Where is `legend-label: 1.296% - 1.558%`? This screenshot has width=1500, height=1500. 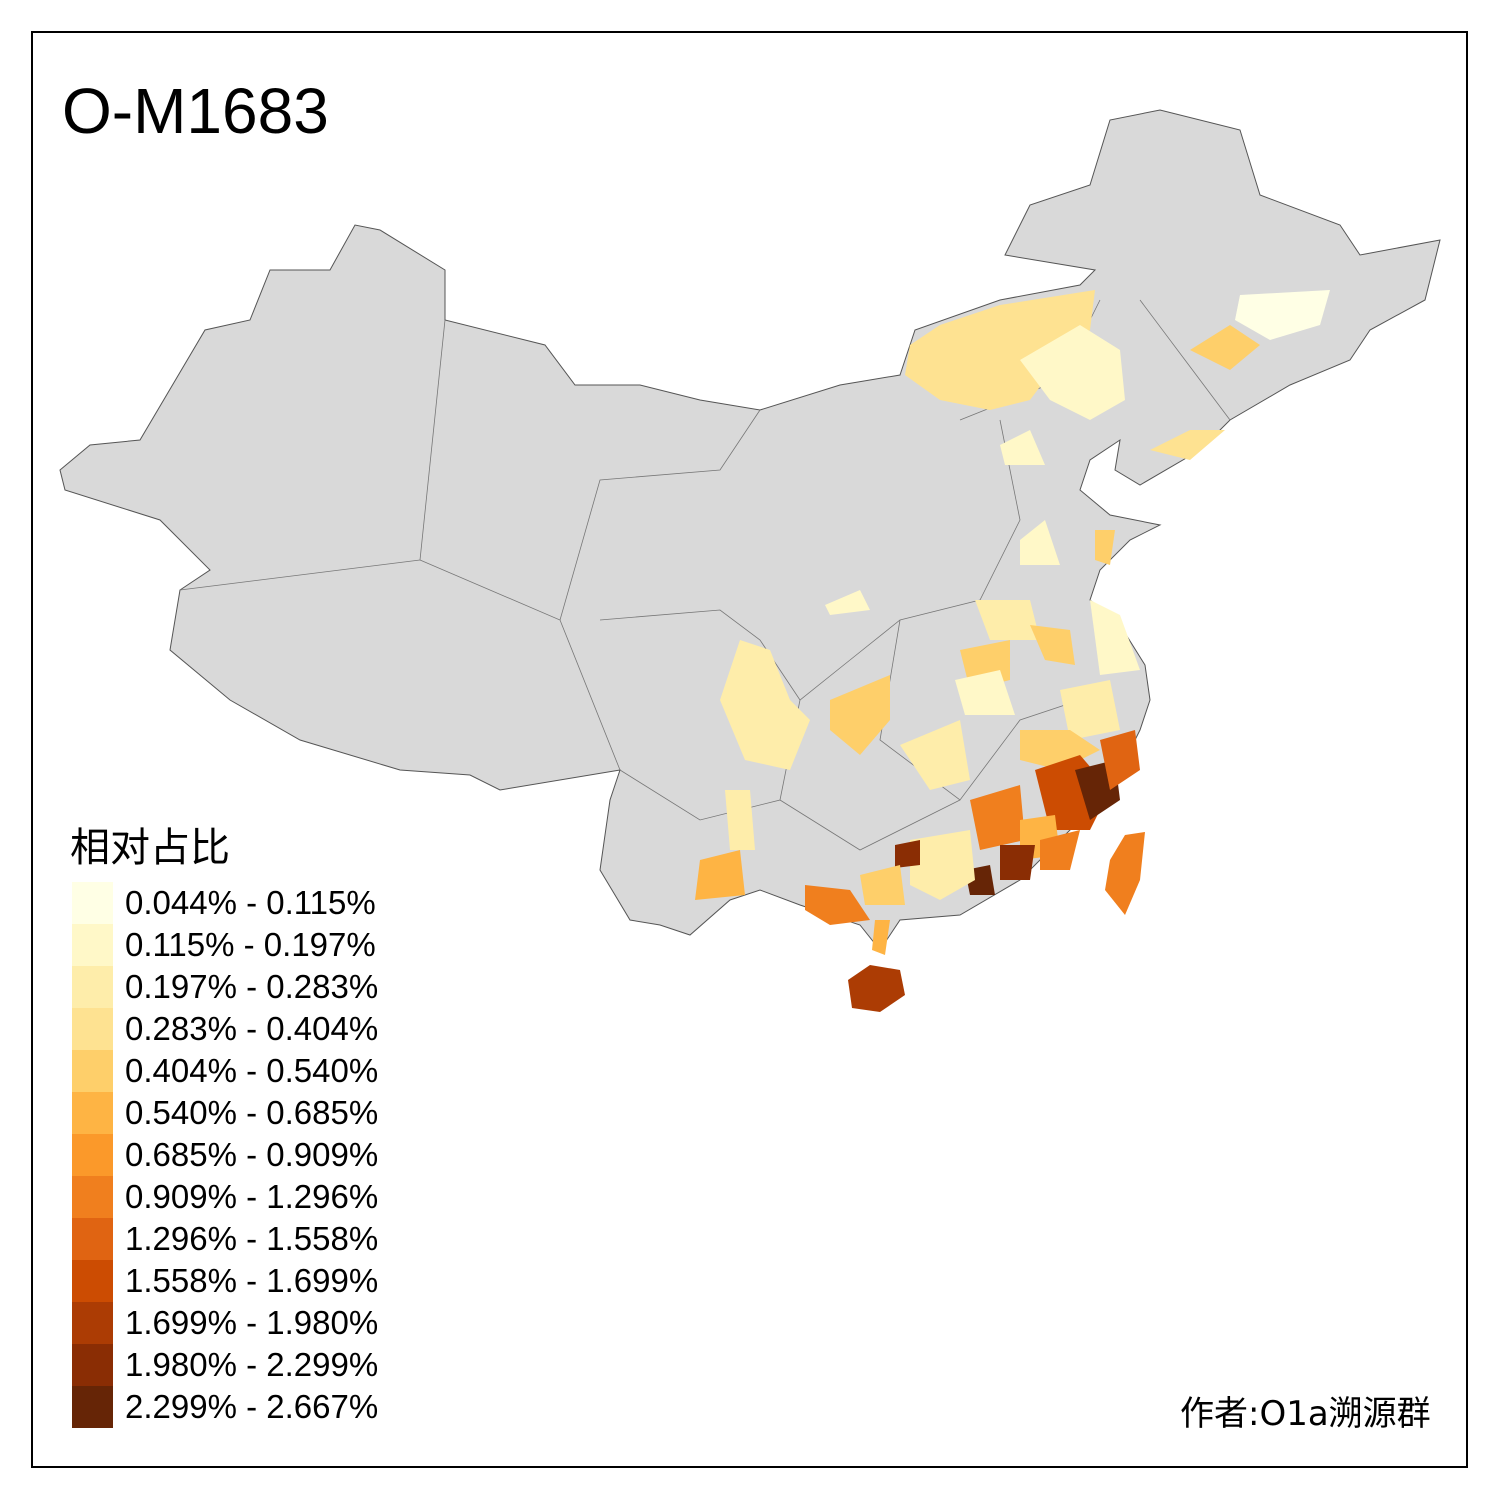
legend-label: 1.296% - 1.558% is located at coordinates (252, 1238).